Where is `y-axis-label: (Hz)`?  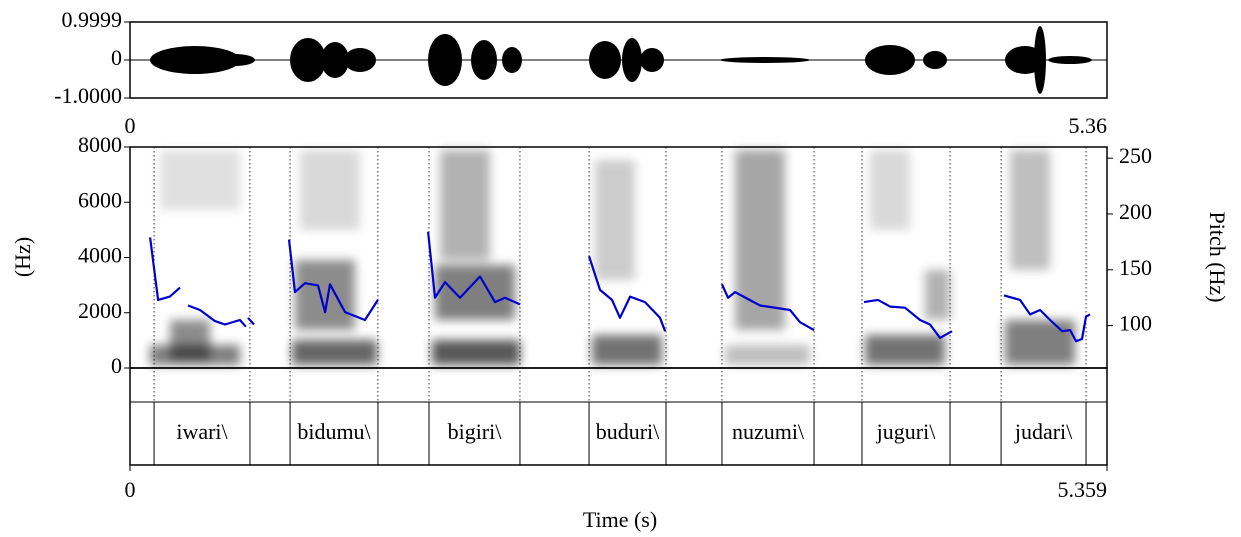
y-axis-label: (Hz) is located at coordinates (22, 257).